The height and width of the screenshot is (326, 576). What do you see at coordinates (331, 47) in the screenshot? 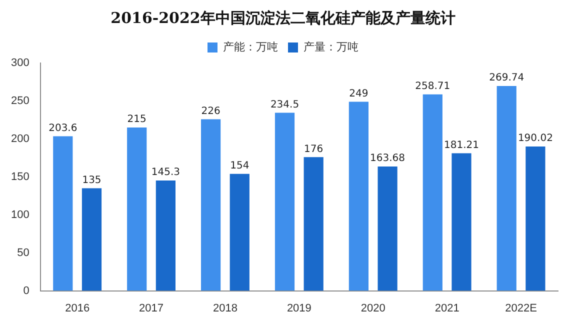
I see `legend-label: 产量：万吨` at bounding box center [331, 47].